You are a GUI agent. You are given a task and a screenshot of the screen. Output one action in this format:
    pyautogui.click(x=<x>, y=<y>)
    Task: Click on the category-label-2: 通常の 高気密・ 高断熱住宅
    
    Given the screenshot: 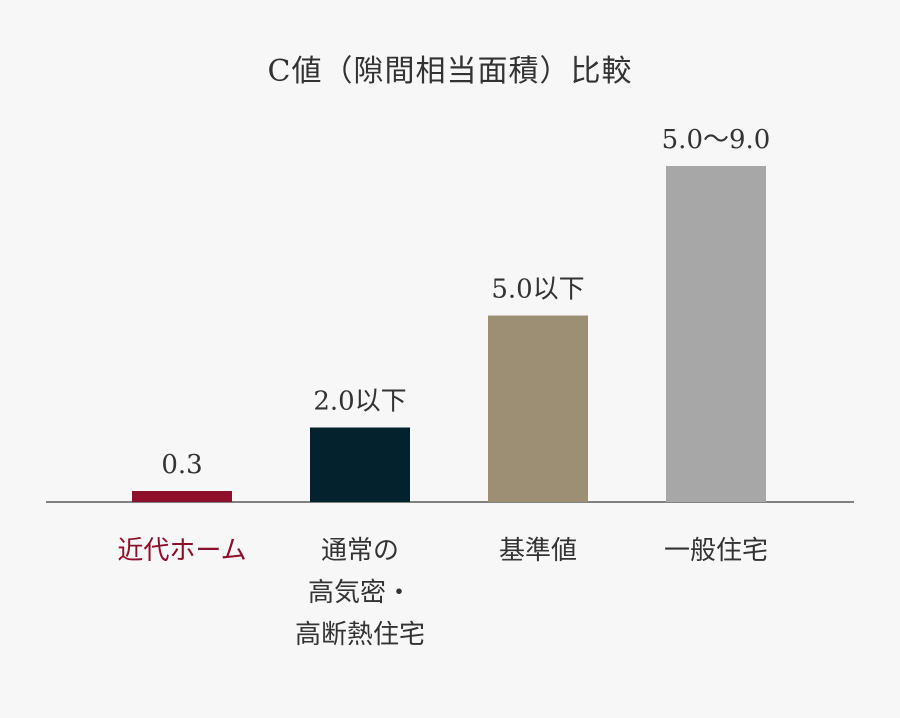 What is the action you would take?
    pyautogui.click(x=359, y=593)
    